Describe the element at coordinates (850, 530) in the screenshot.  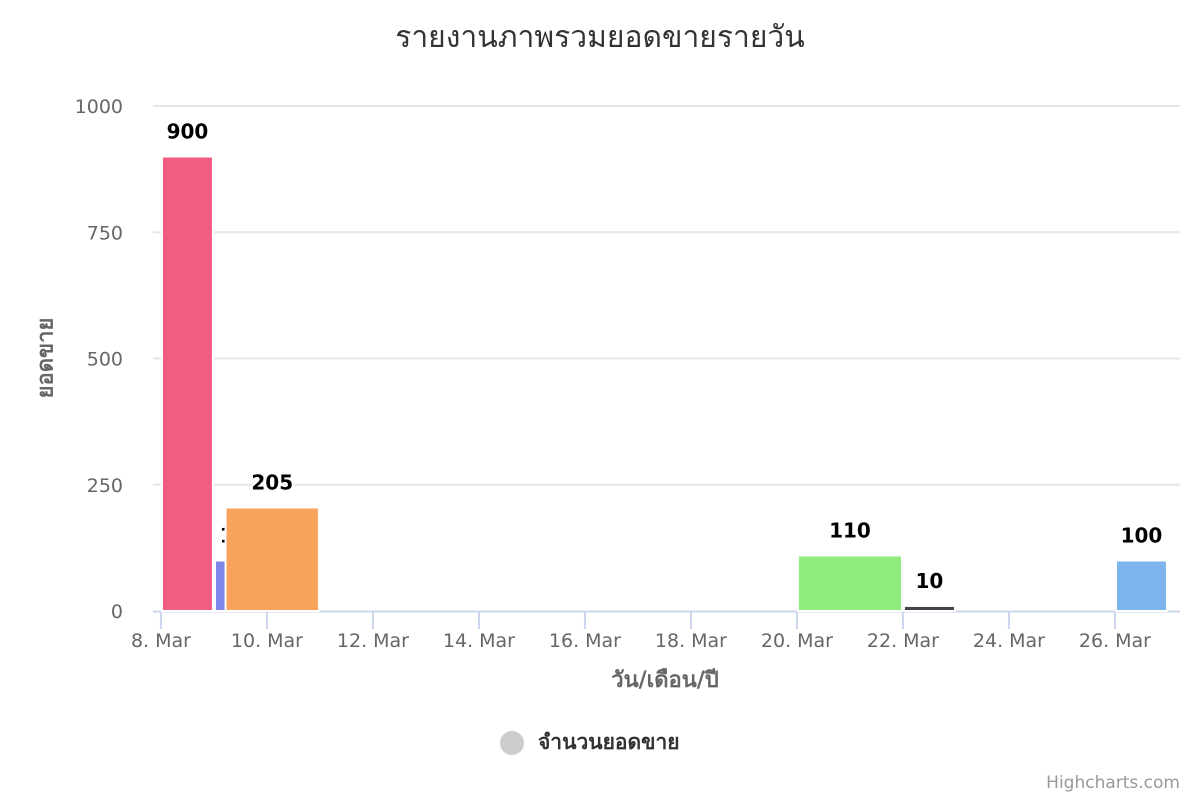
I see `data-label: 110` at that location.